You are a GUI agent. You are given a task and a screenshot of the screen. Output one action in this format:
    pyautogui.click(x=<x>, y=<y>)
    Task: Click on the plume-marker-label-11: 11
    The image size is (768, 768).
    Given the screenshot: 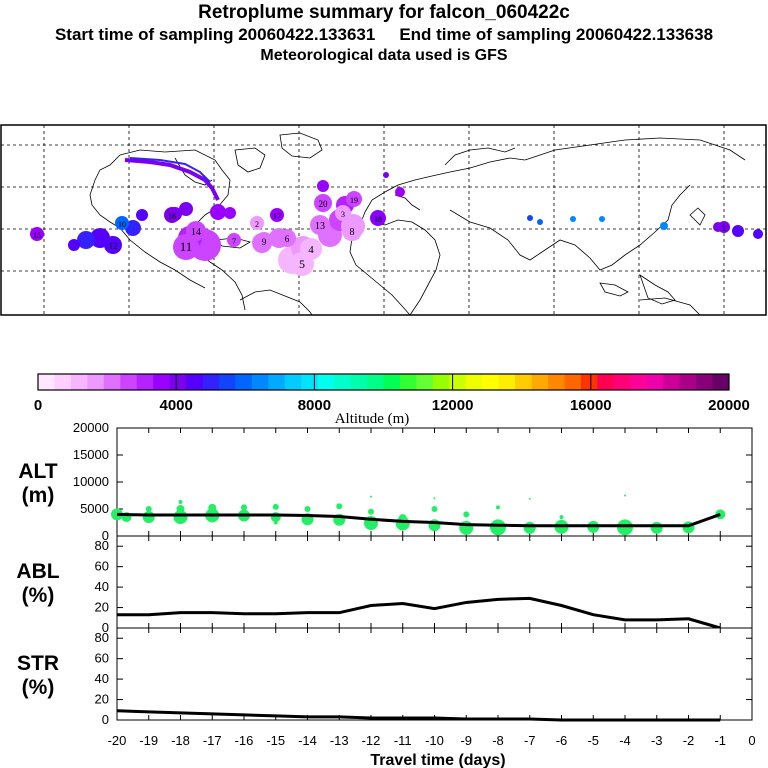 What is the action you would take?
    pyautogui.click(x=186, y=246)
    